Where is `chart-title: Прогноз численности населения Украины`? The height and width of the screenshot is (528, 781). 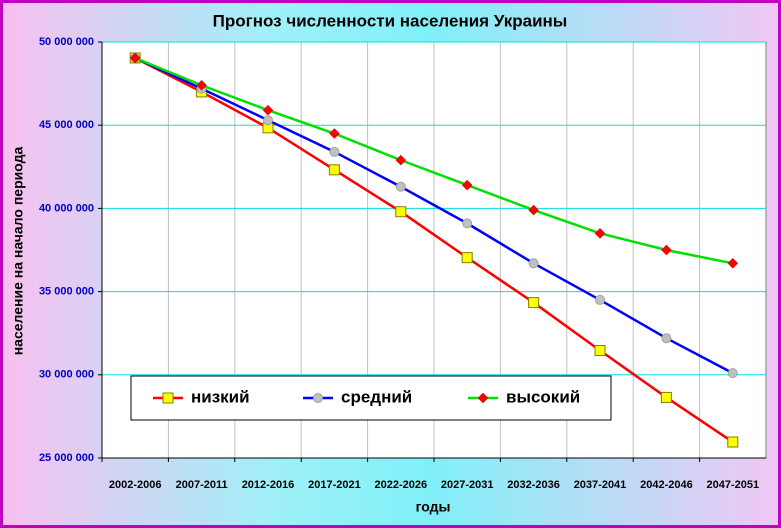
chart-title: Прогноз численности населения Украины is located at coordinates (390, 20).